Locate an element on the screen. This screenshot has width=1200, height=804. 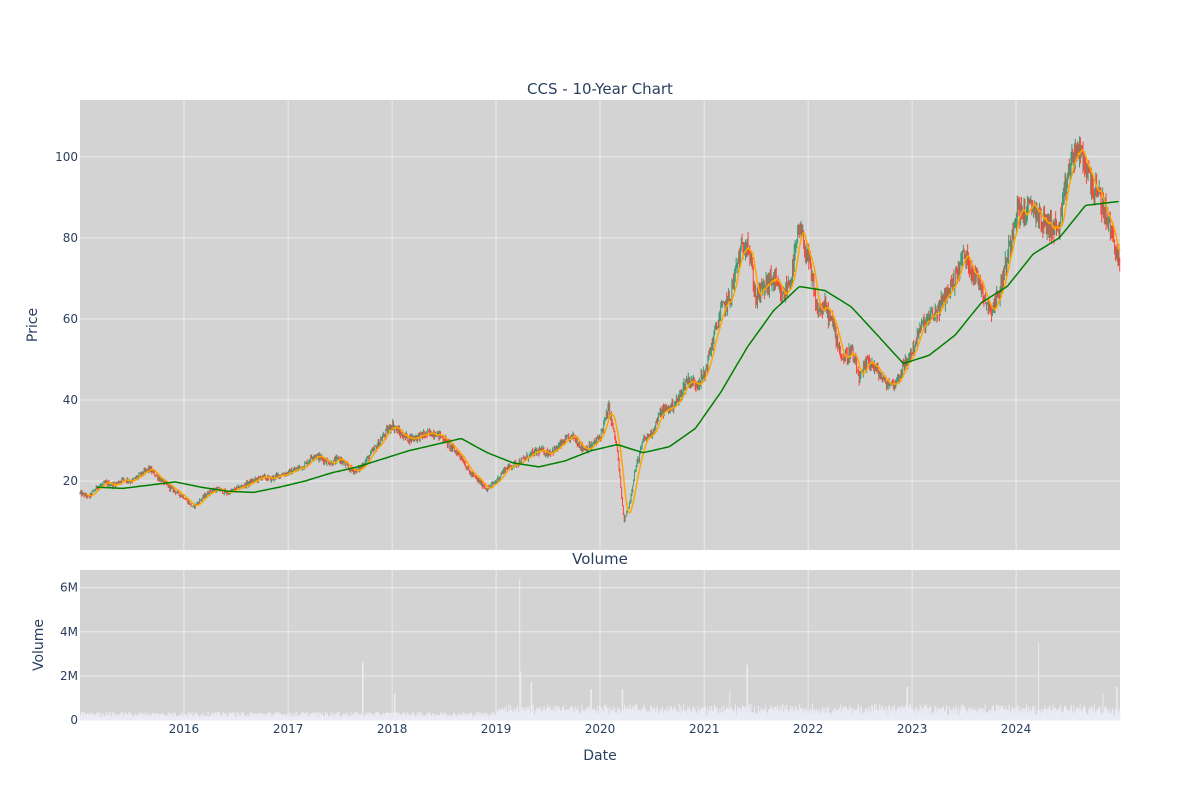
price-y-tick-label: 100 is located at coordinates (66, 157).